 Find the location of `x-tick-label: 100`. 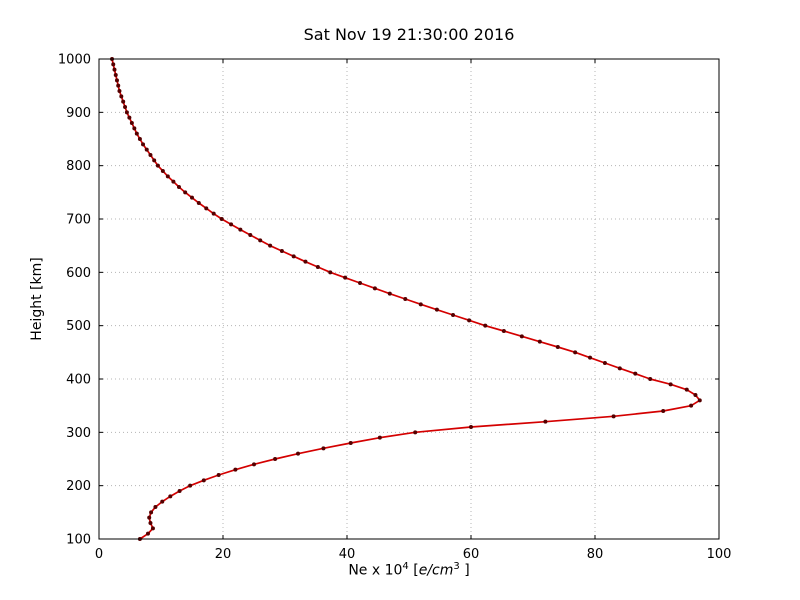

x-tick-label: 100 is located at coordinates (719, 554).